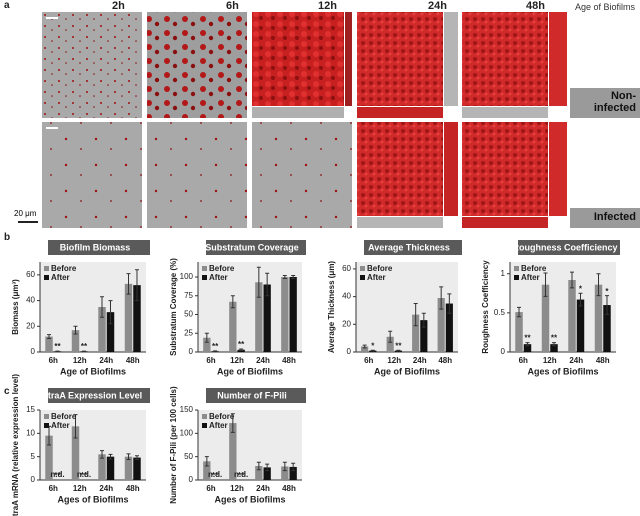 This screenshot has width=640, height=516. What do you see at coordinates (187, 409) in the screenshot?
I see `y-tick-label: 150` at bounding box center [187, 409].